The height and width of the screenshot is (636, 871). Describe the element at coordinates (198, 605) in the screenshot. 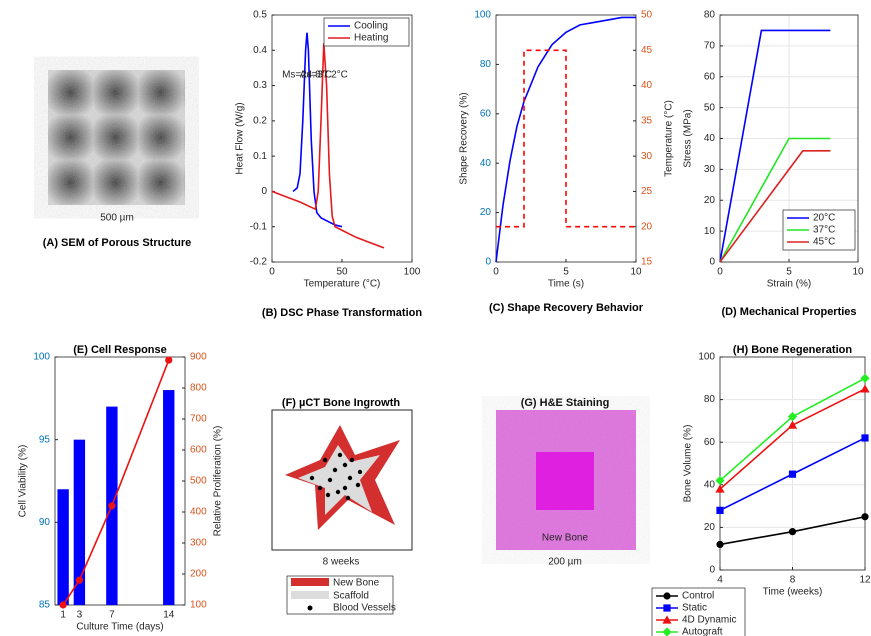

I see `y2-tick-label: 100` at that location.